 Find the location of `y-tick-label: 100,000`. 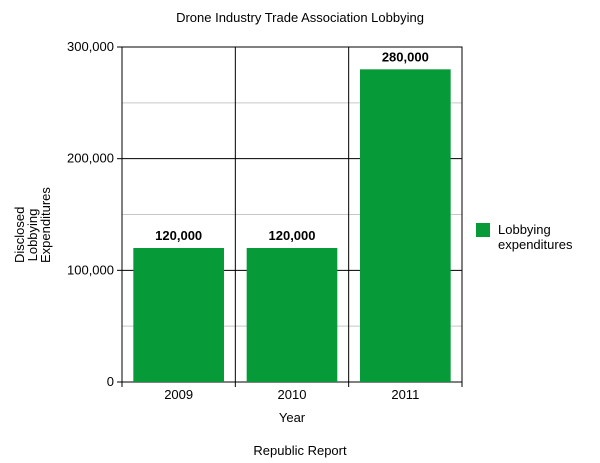

y-tick-label: 100,000 is located at coordinates (90, 269).